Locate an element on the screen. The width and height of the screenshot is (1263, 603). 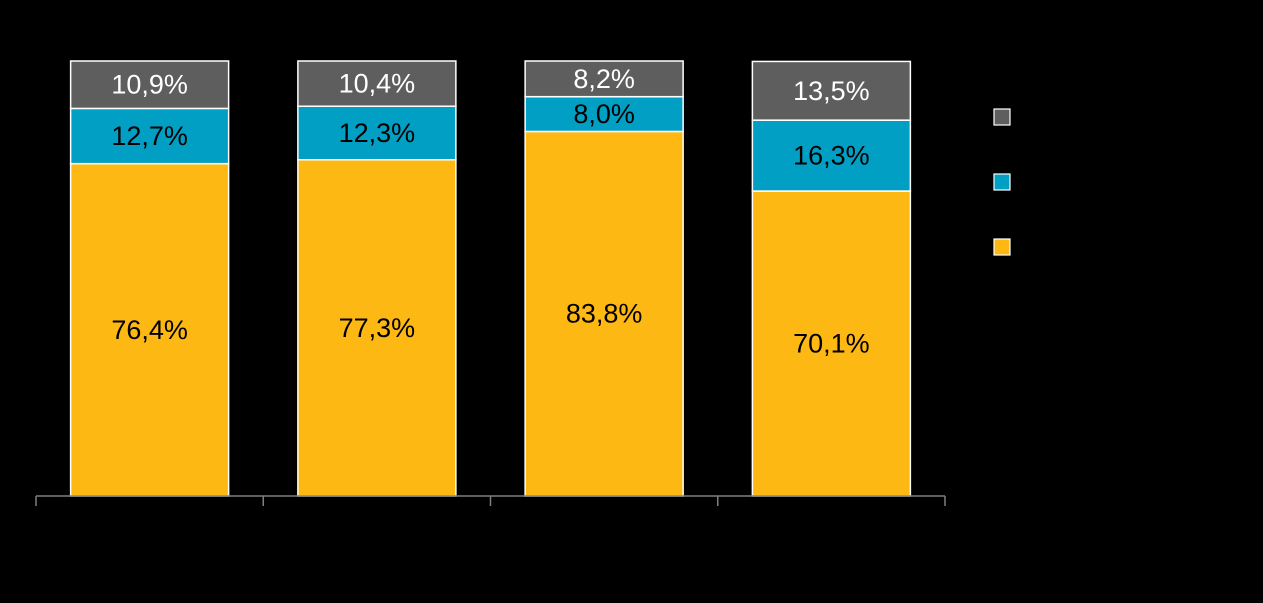
legend-marker-s2 is located at coordinates (1002, 117).